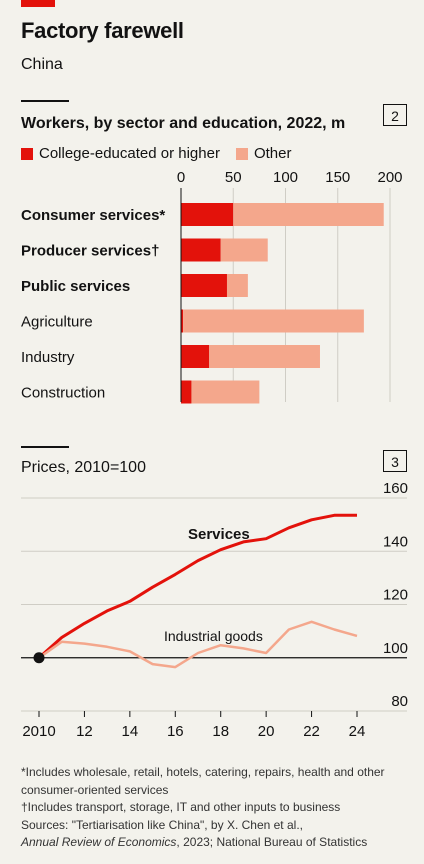  Describe the element at coordinates (38, 3) in the screenshot. I see `brand-red-tab` at that location.